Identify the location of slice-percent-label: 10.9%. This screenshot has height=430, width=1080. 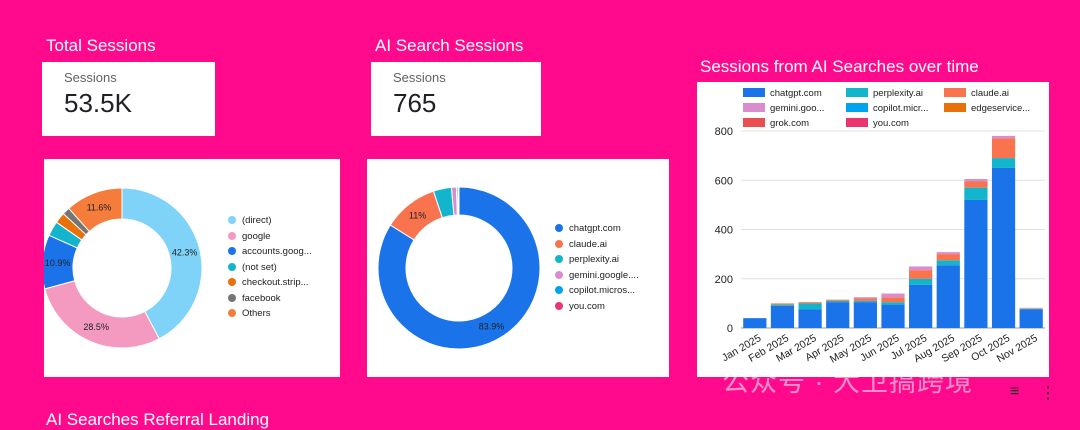
(58, 263).